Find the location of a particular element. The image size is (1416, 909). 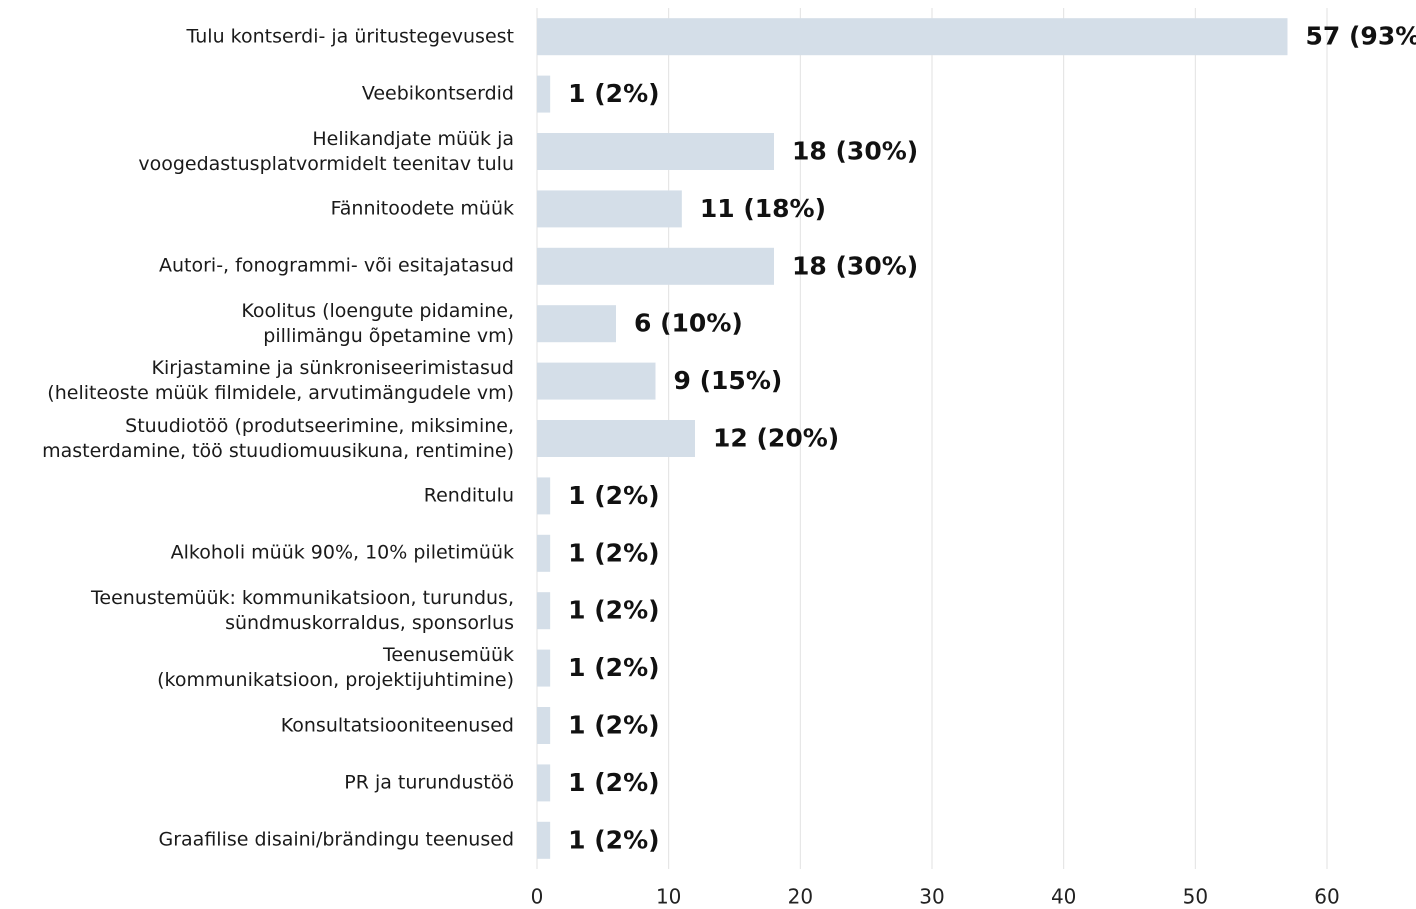

category-label: Veebikontserdid is located at coordinates (437, 93).